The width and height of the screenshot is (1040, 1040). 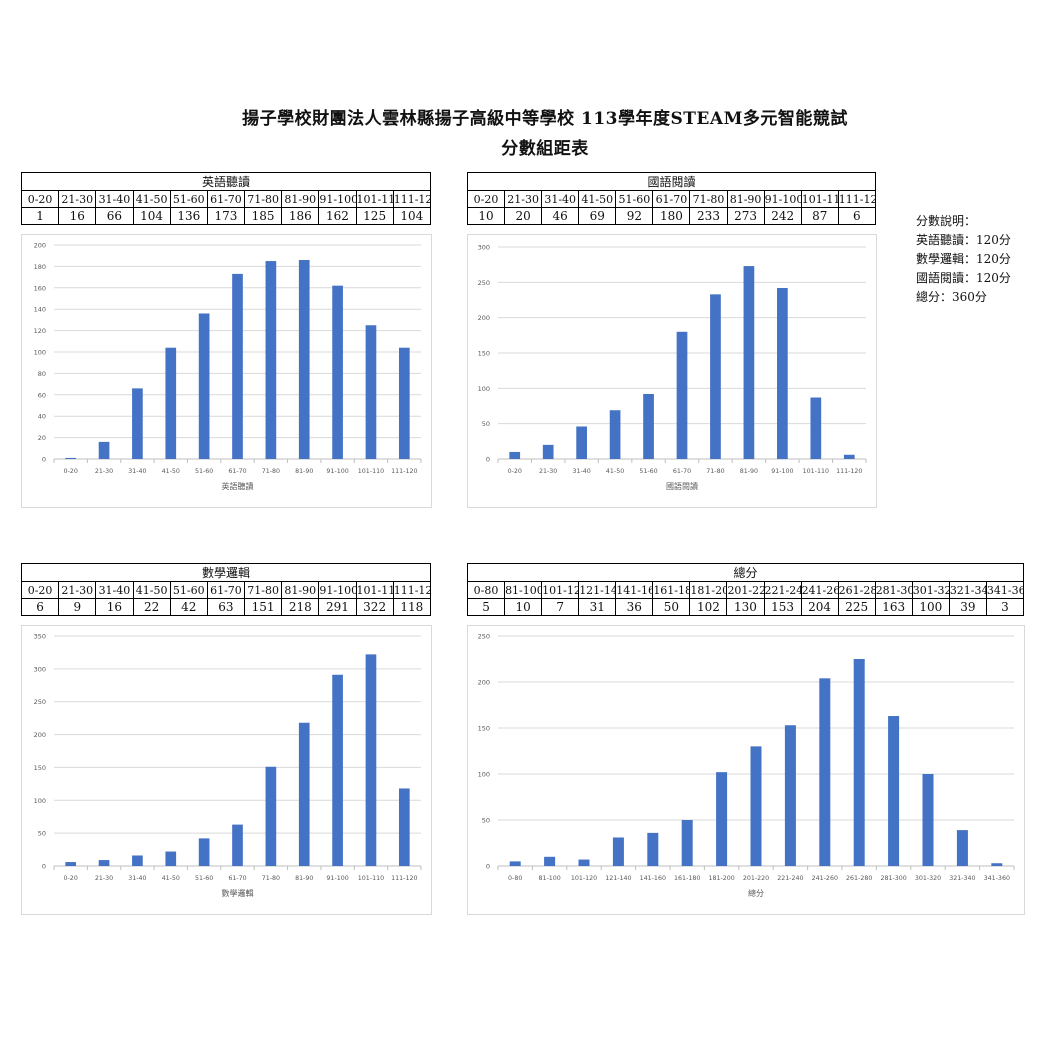 I want to click on table-value-cell: 233, so click(x=708, y=216).